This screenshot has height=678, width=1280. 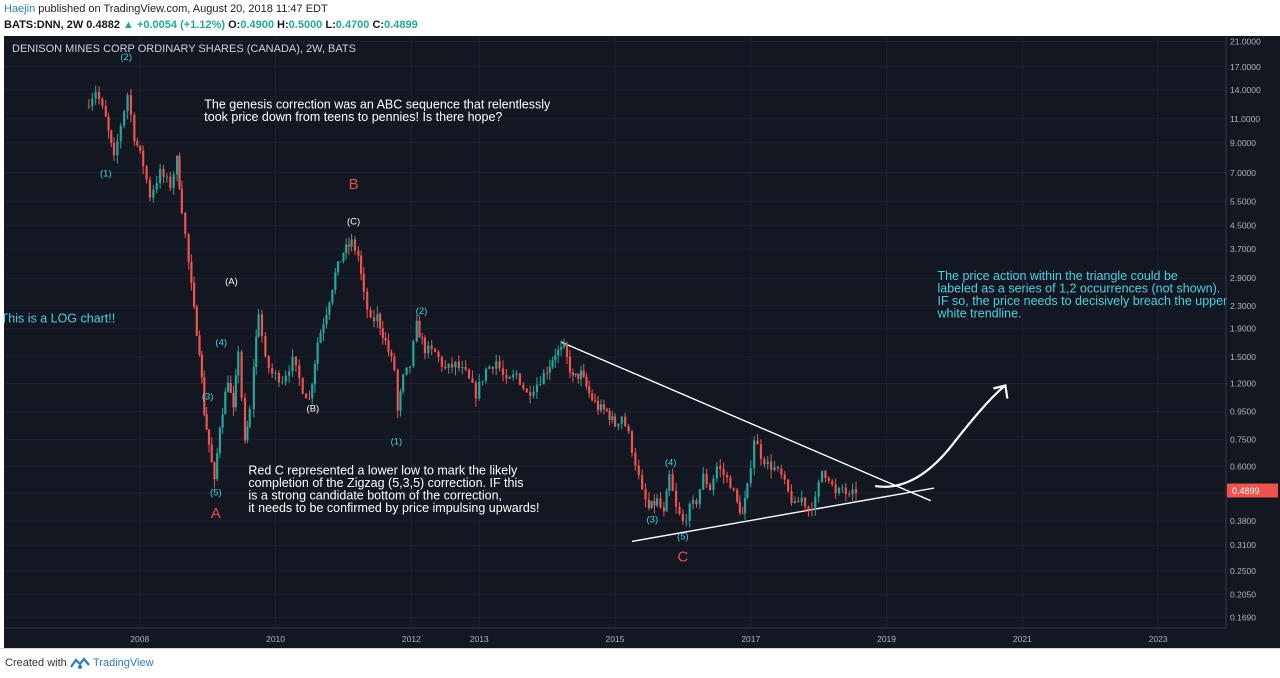 I want to click on time-axis: 2008 2010 2012 2013 2015 2017 2019 2021 2023, so click(x=615, y=635).